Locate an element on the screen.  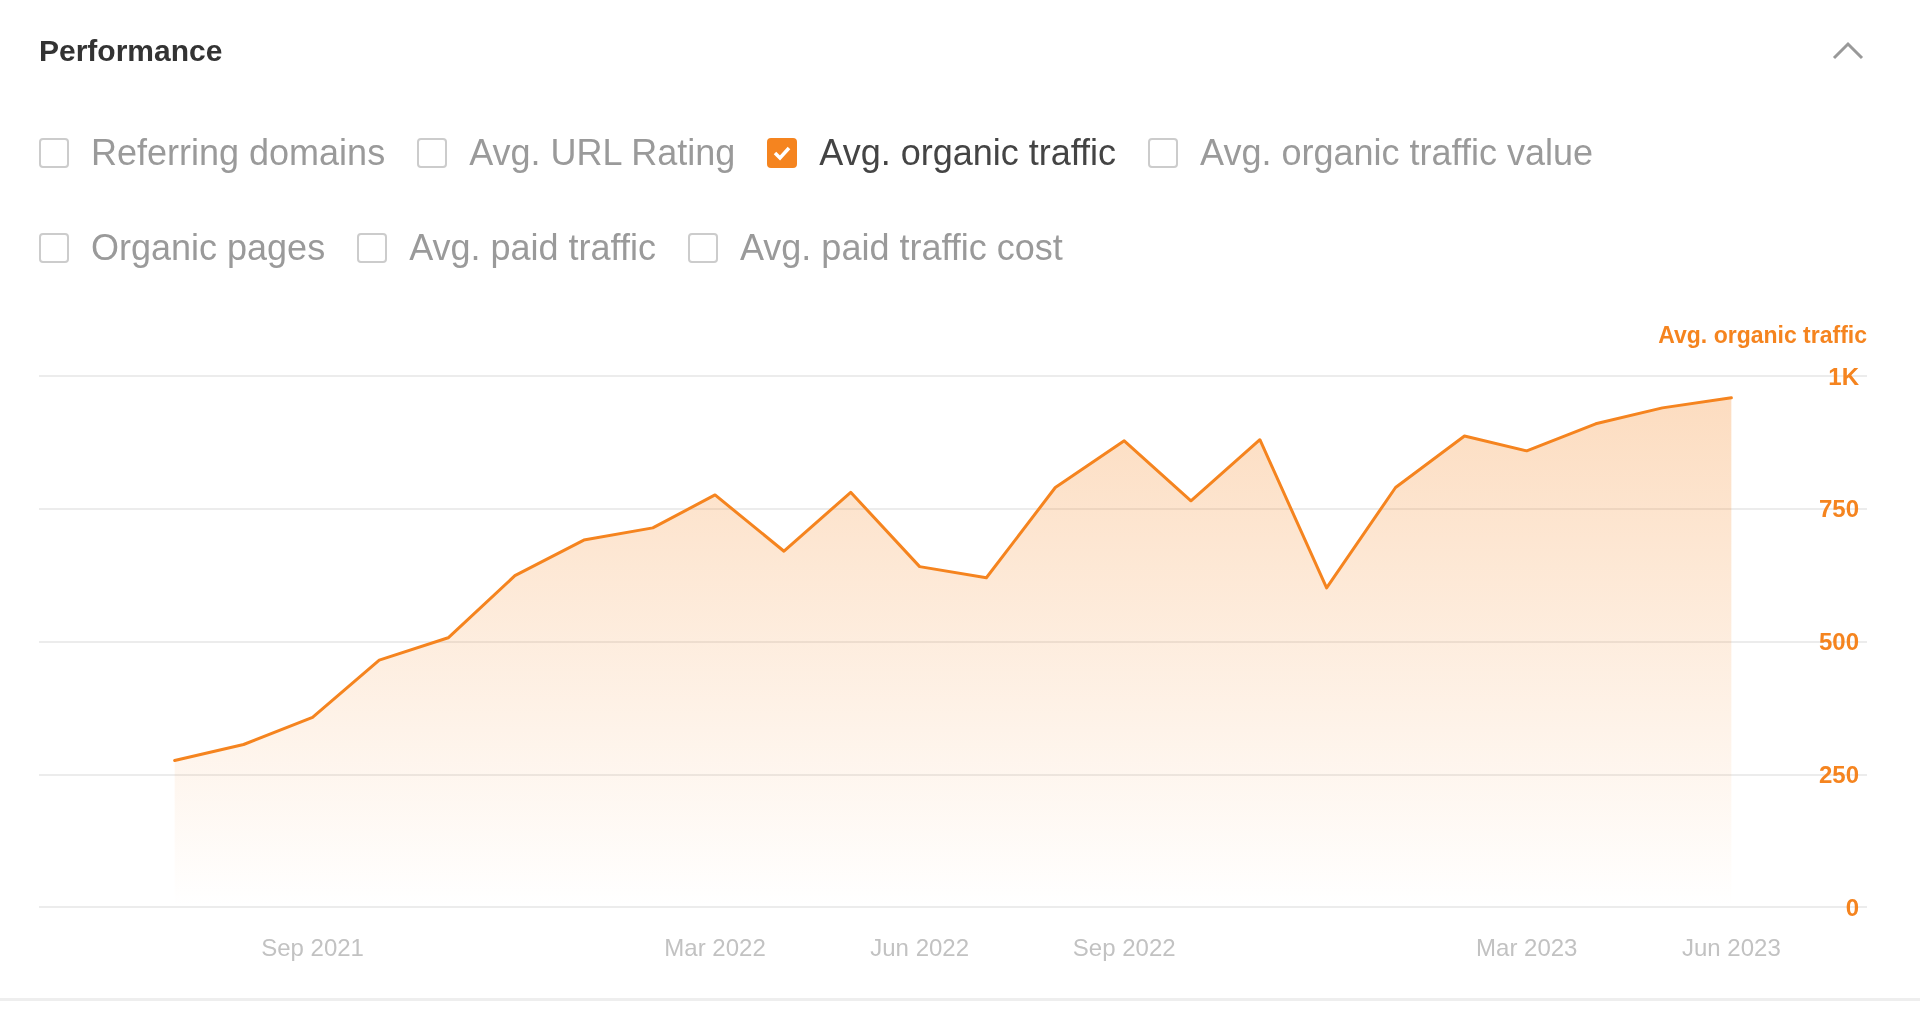
text: Avg. organic traffic value is located at coordinates (1396, 153).